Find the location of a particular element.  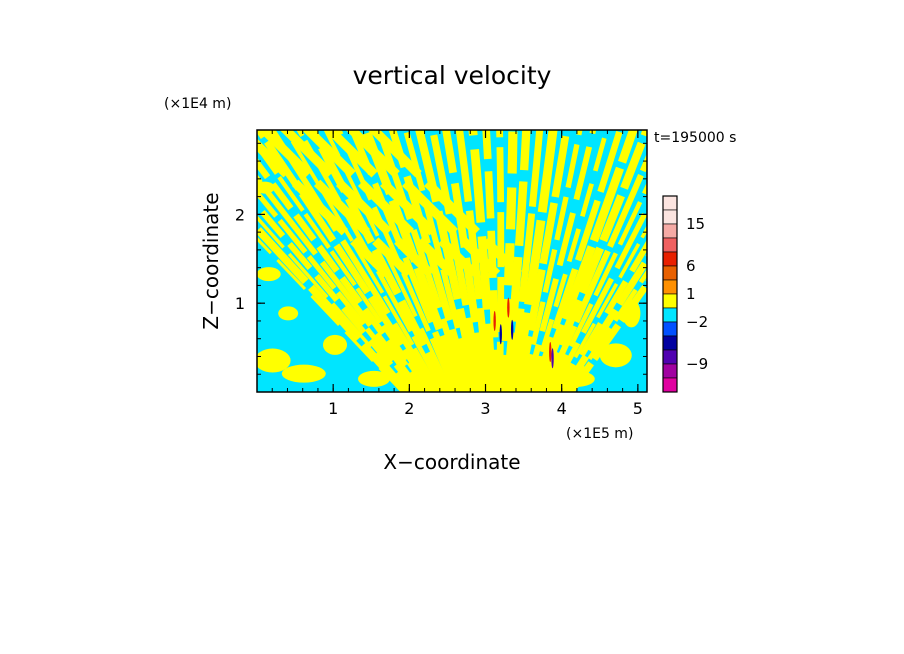

near-surface-patches is located at coordinates (449, 284).